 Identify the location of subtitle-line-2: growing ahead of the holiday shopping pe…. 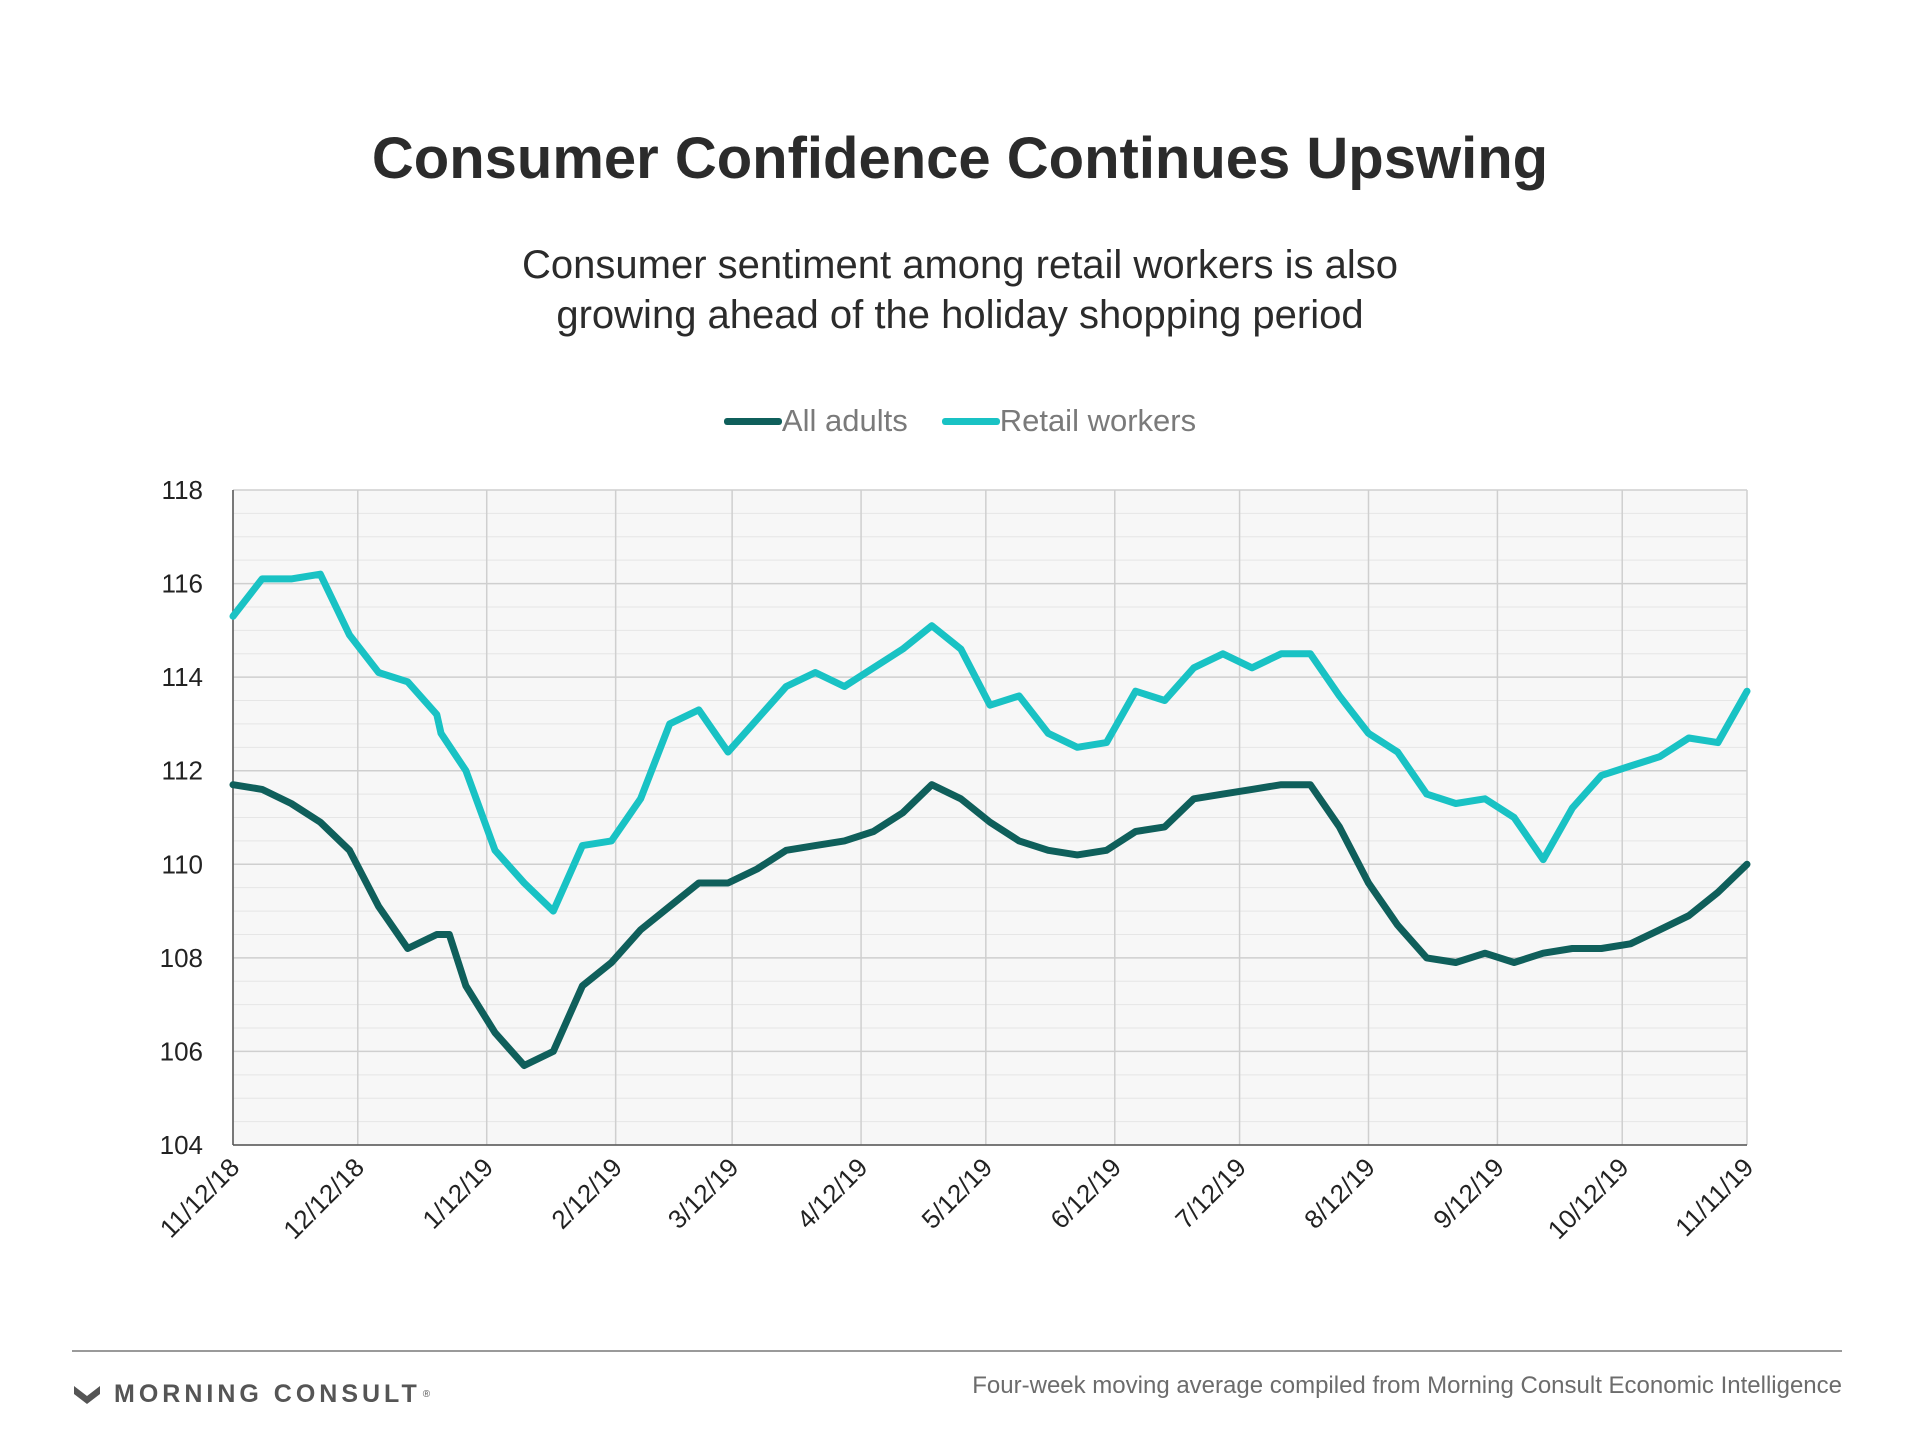
(960, 315).